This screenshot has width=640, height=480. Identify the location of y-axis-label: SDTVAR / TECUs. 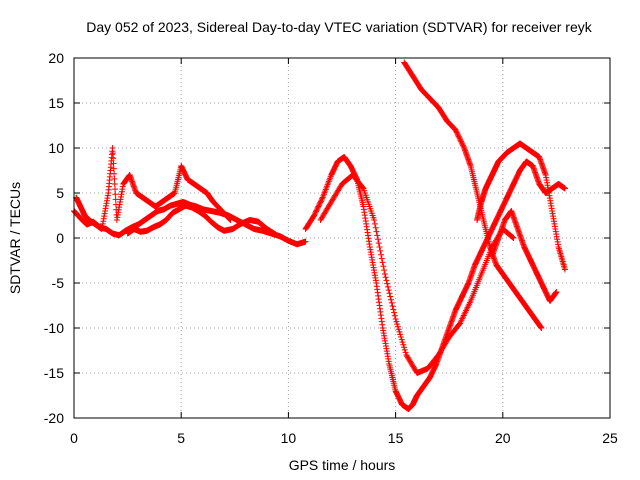
(15, 238).